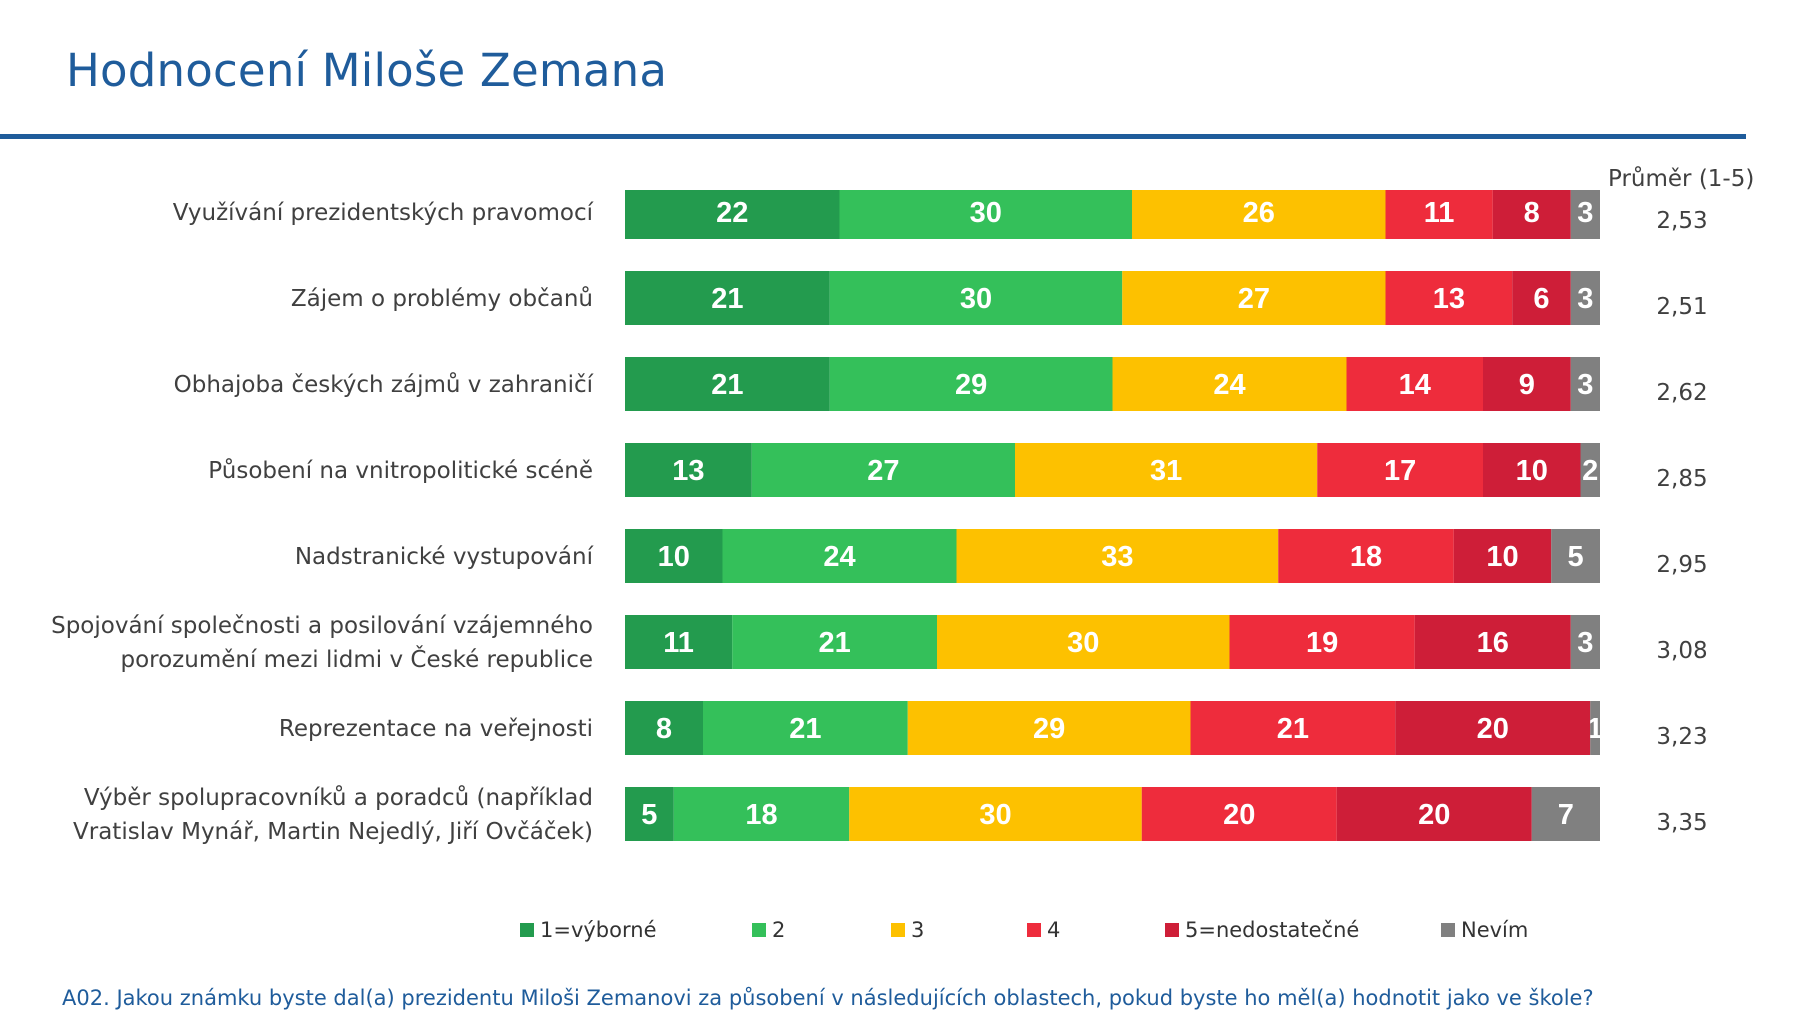 The image size is (1794, 1016). I want to click on data-label: 31, so click(1166, 471).